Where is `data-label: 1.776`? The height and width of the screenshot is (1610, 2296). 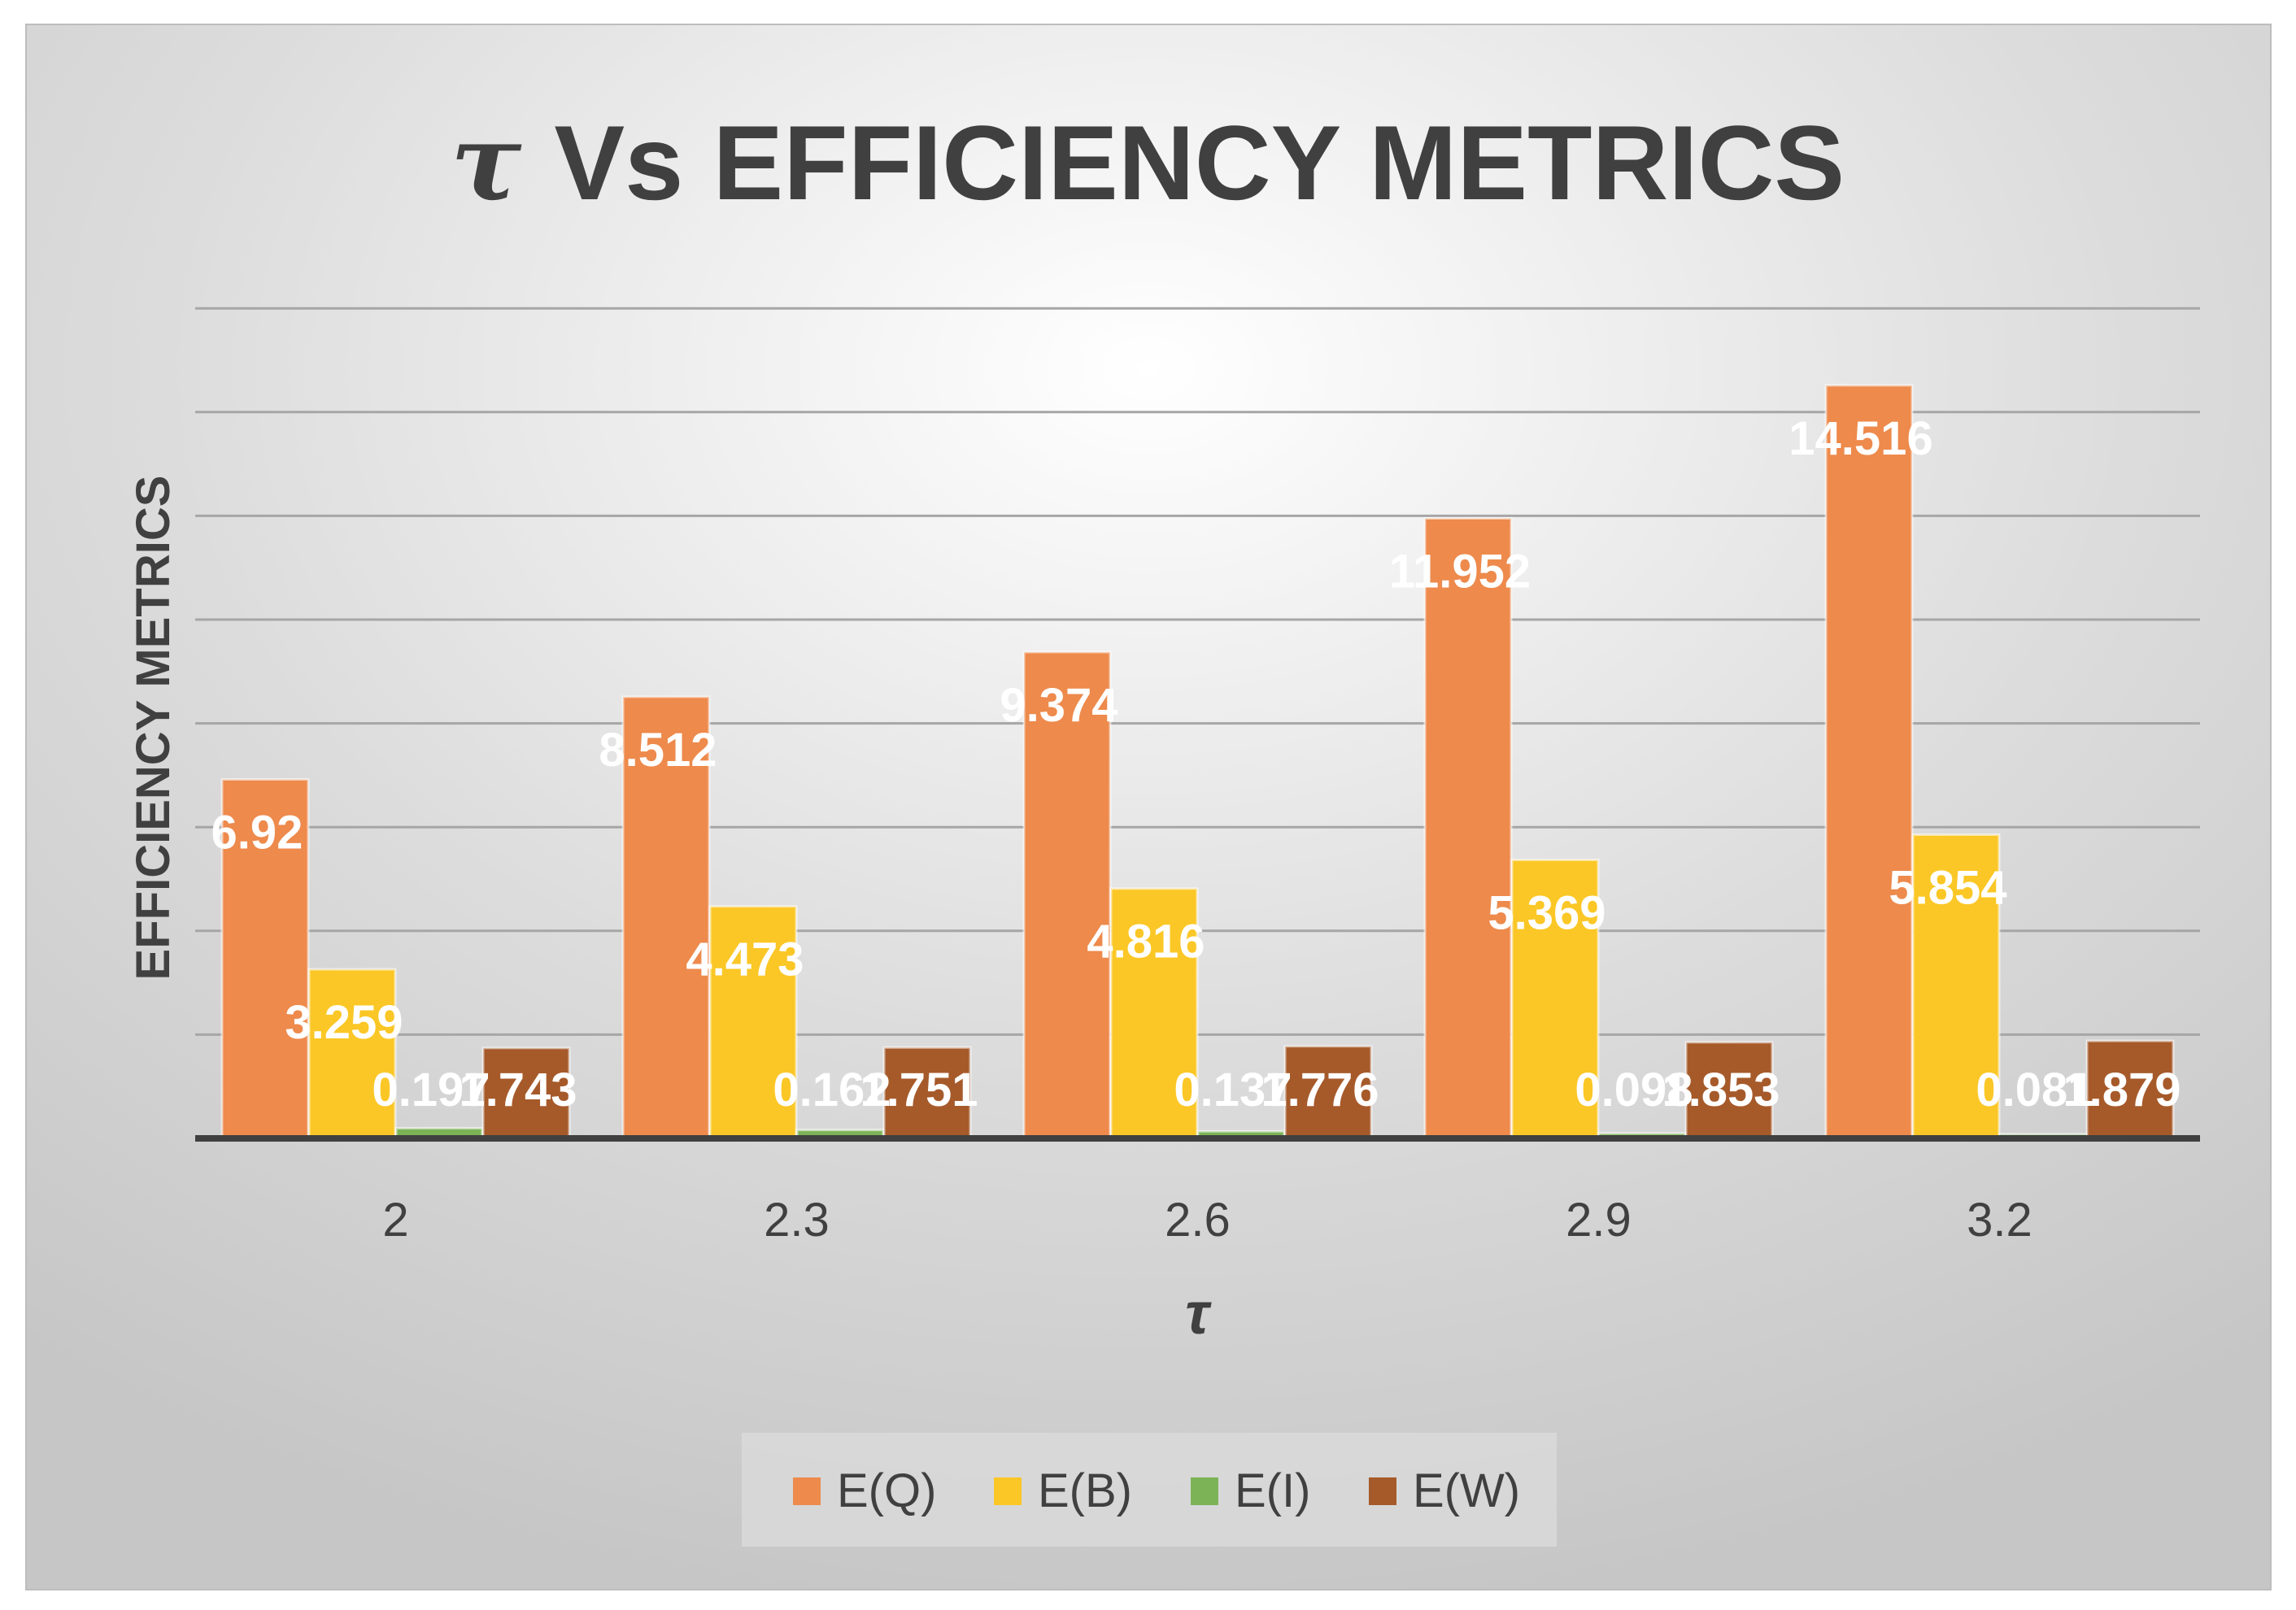
data-label: 1.776 is located at coordinates (1320, 1090).